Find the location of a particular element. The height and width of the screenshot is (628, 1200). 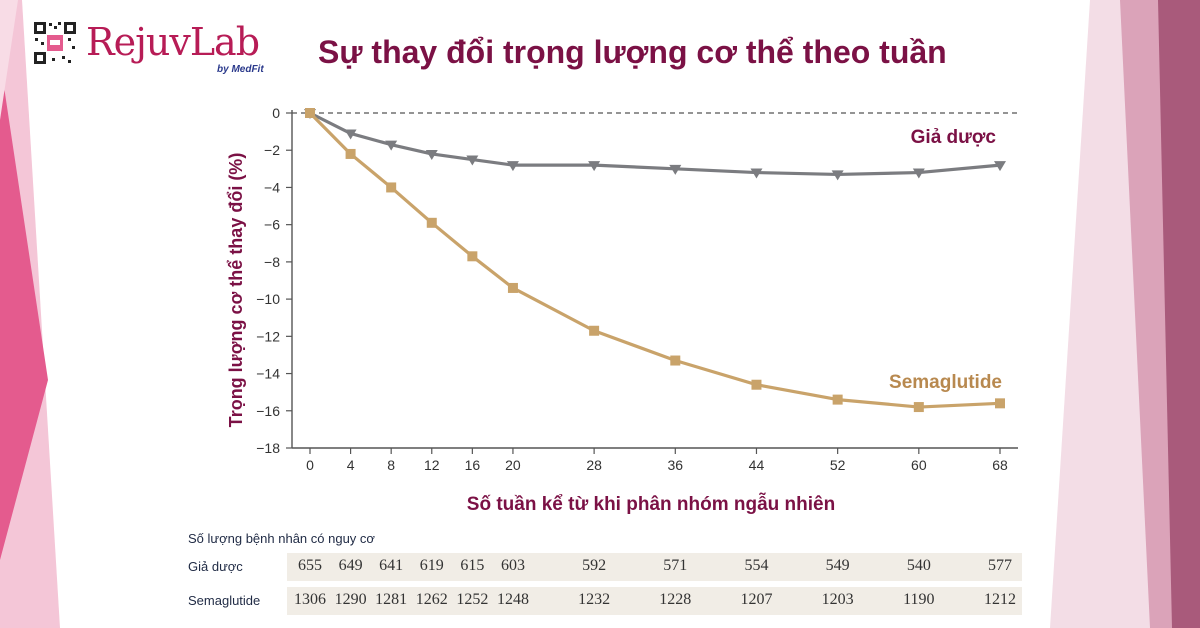

risk-cell: 1262 is located at coordinates (431, 599).